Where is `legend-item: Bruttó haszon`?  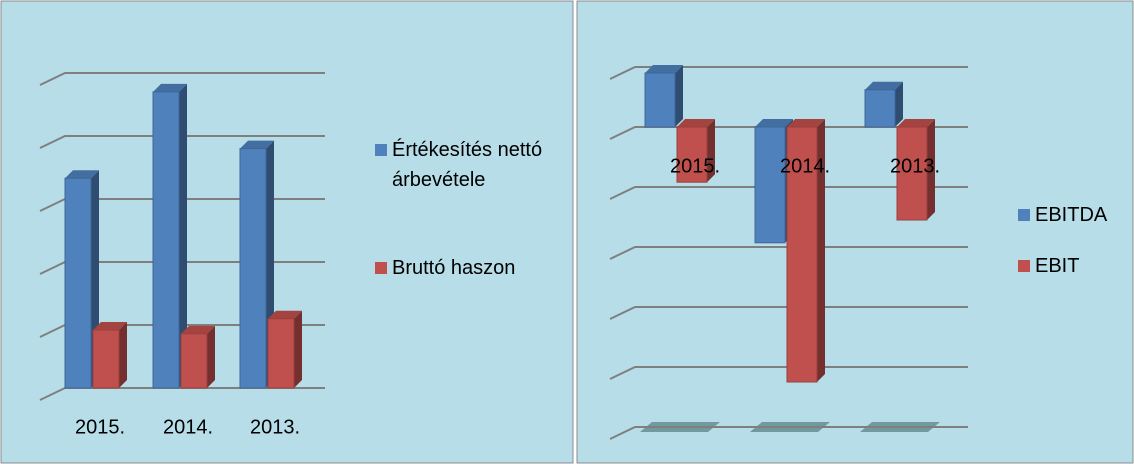 legend-item: Bruttó haszon is located at coordinates (470, 268).